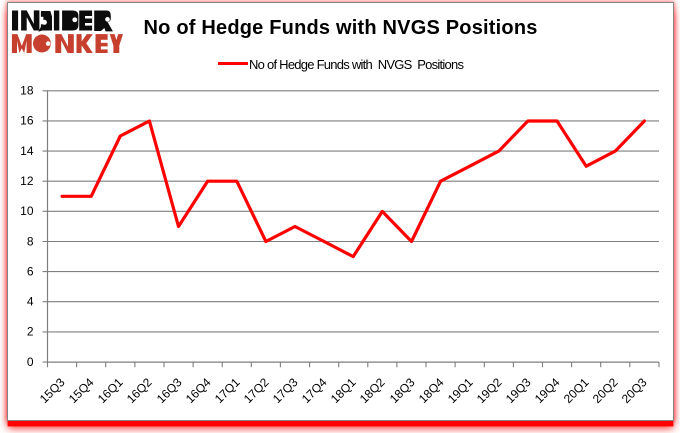 The height and width of the screenshot is (433, 680). I want to click on svg-text: 0, so click(30, 362).